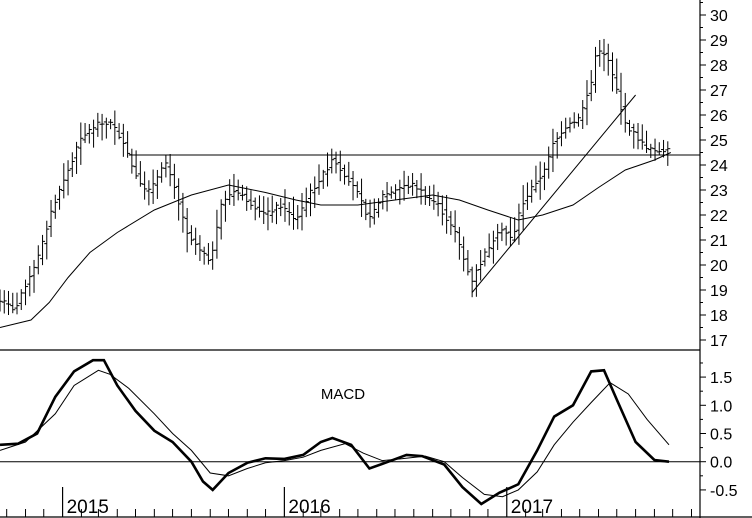 This screenshot has height=518, width=752. Describe the element at coordinates (719, 166) in the screenshot. I see `price-y-tick-label: 24` at that location.